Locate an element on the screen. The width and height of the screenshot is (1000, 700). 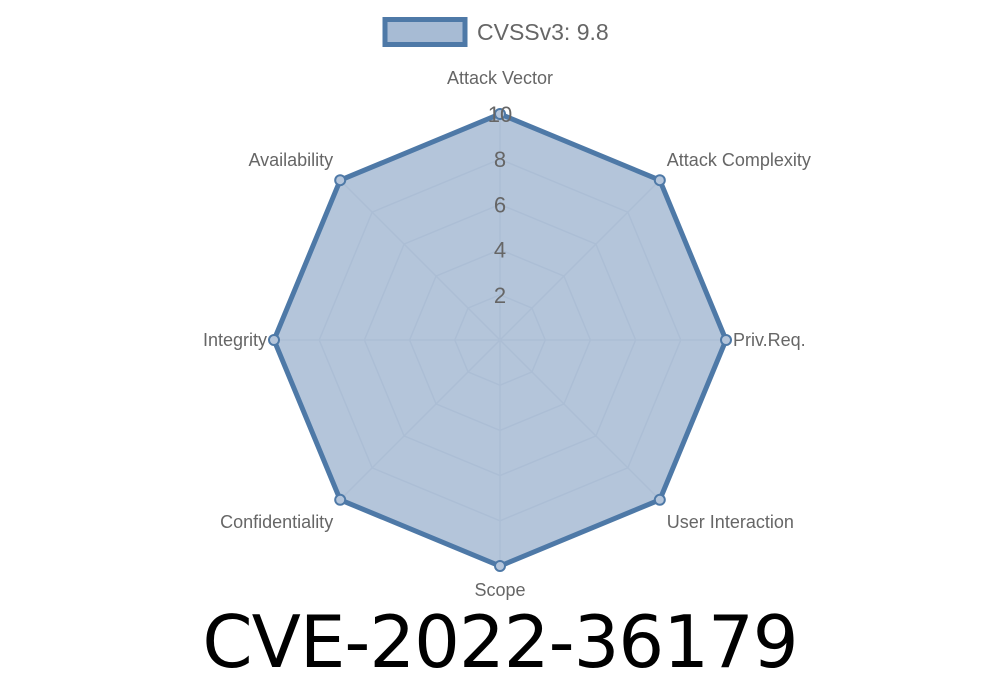
tick-label: 2 is located at coordinates (500, 295).